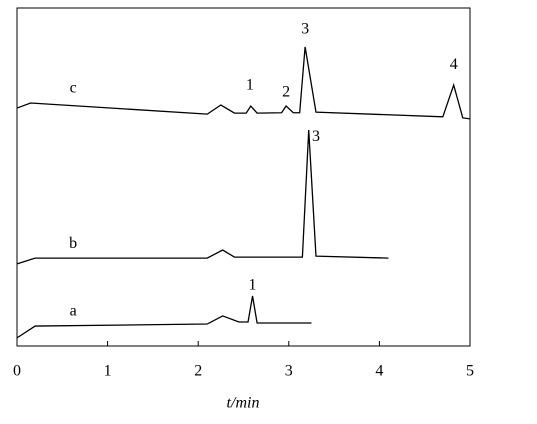 This screenshot has width=537, height=424. What do you see at coordinates (17, 371) in the screenshot?
I see `x-tick-label: 0` at bounding box center [17, 371].